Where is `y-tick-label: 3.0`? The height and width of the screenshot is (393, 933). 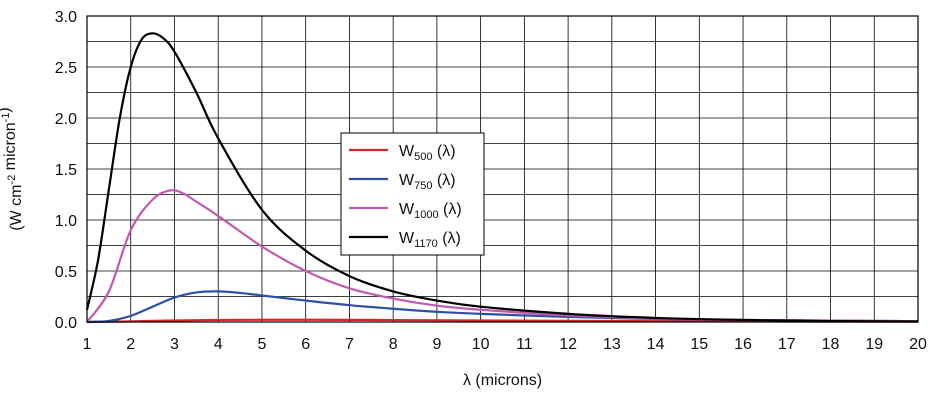 y-tick-label: 3.0 is located at coordinates (66, 17).